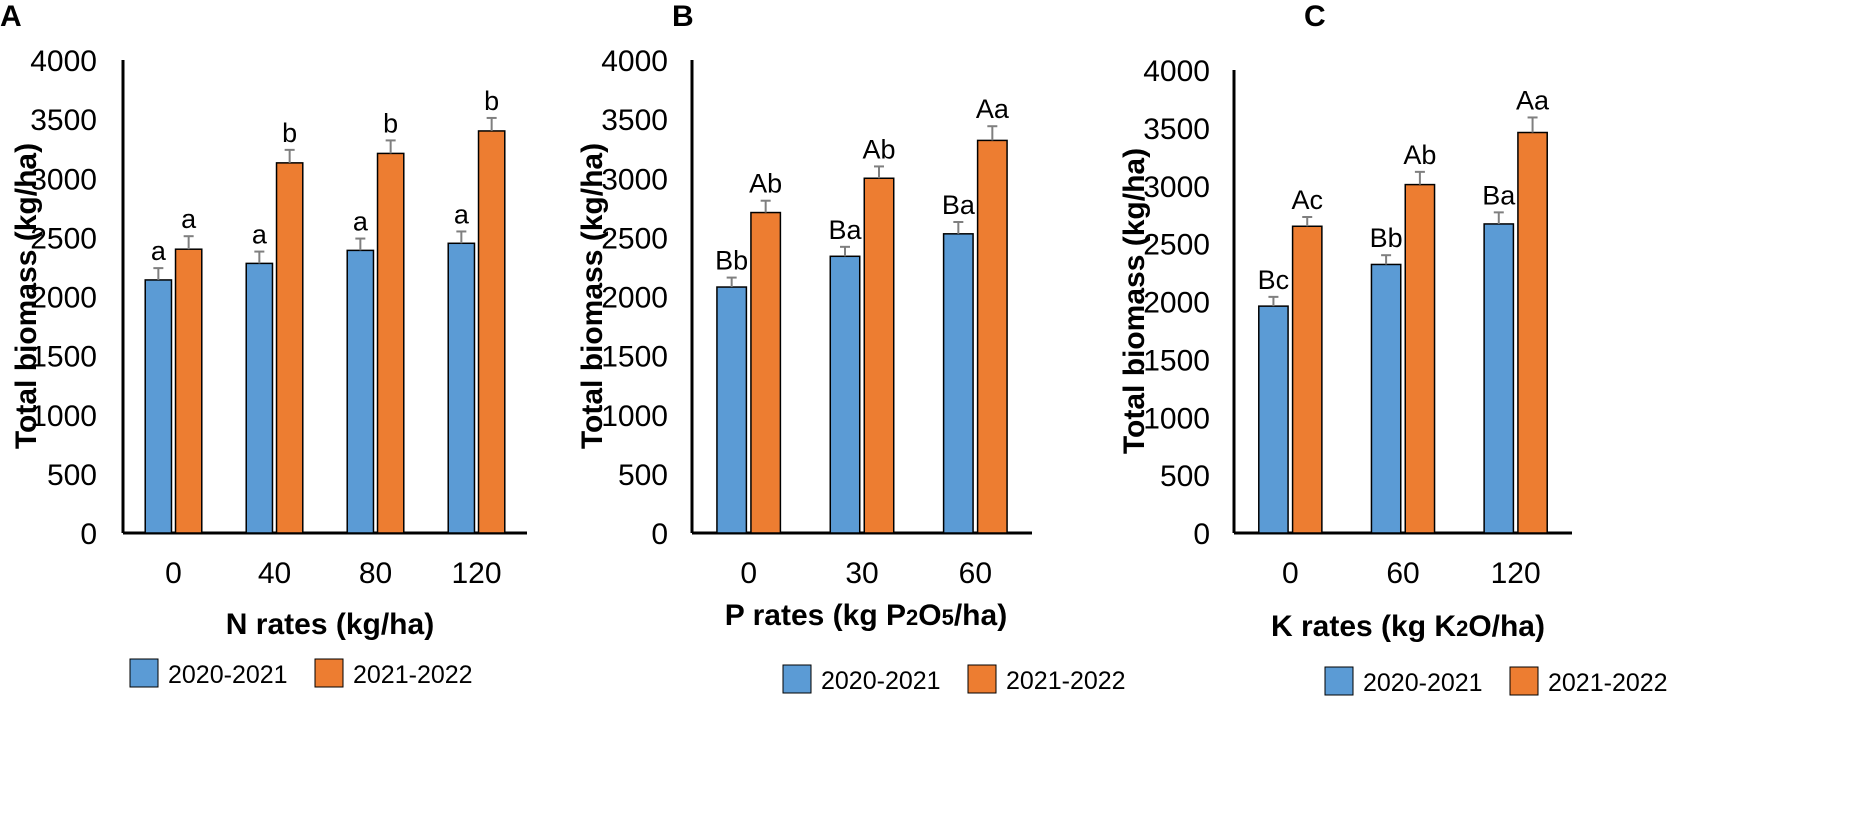  What do you see at coordinates (274, 573) in the screenshot?
I see `x-tick-label: 40` at bounding box center [274, 573].